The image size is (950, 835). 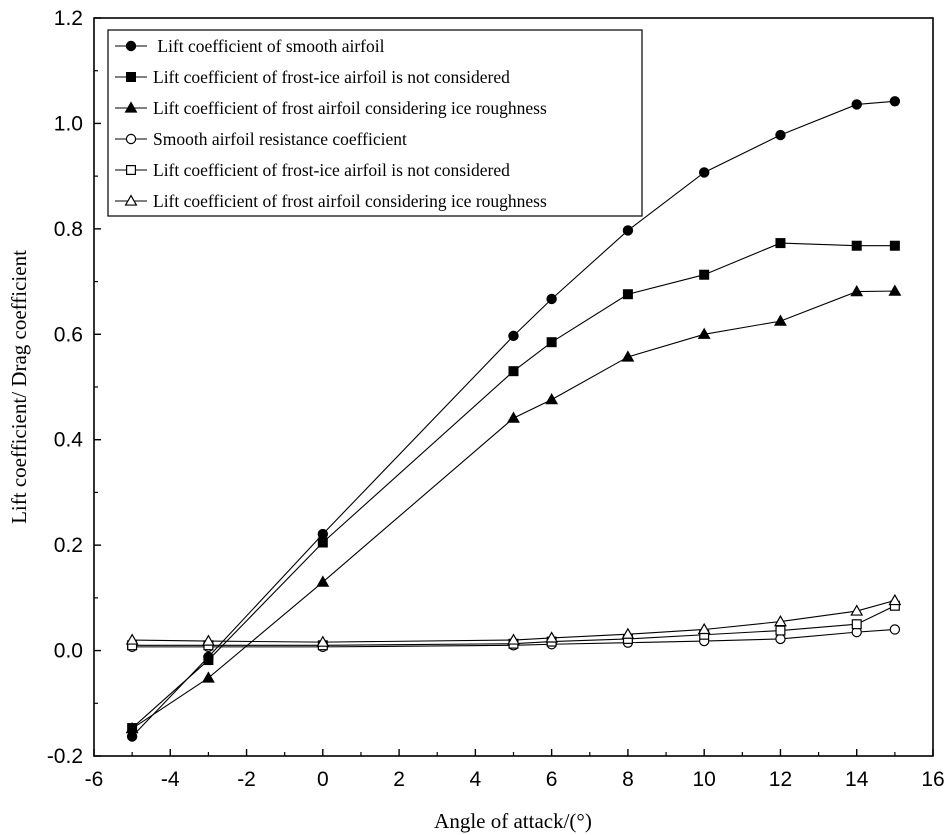 I want to click on y-tick-label: 0.0, so click(x=68, y=651).